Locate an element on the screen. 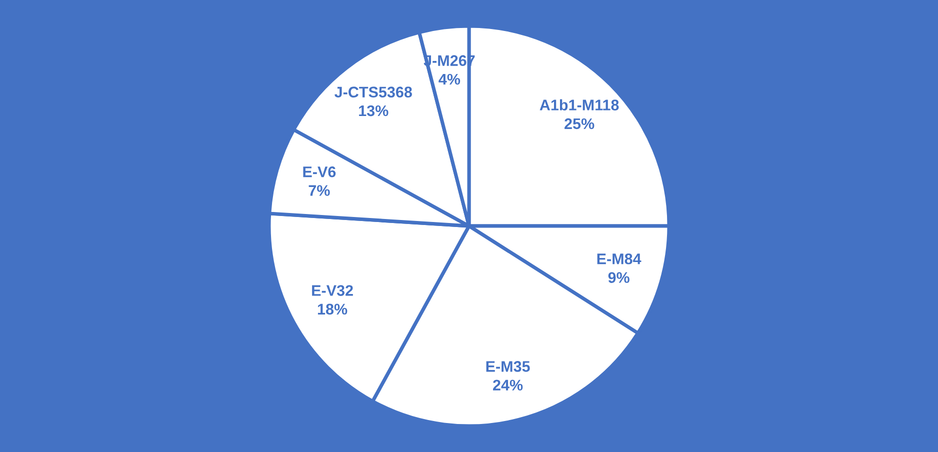  data-label: 4% is located at coordinates (449, 79).